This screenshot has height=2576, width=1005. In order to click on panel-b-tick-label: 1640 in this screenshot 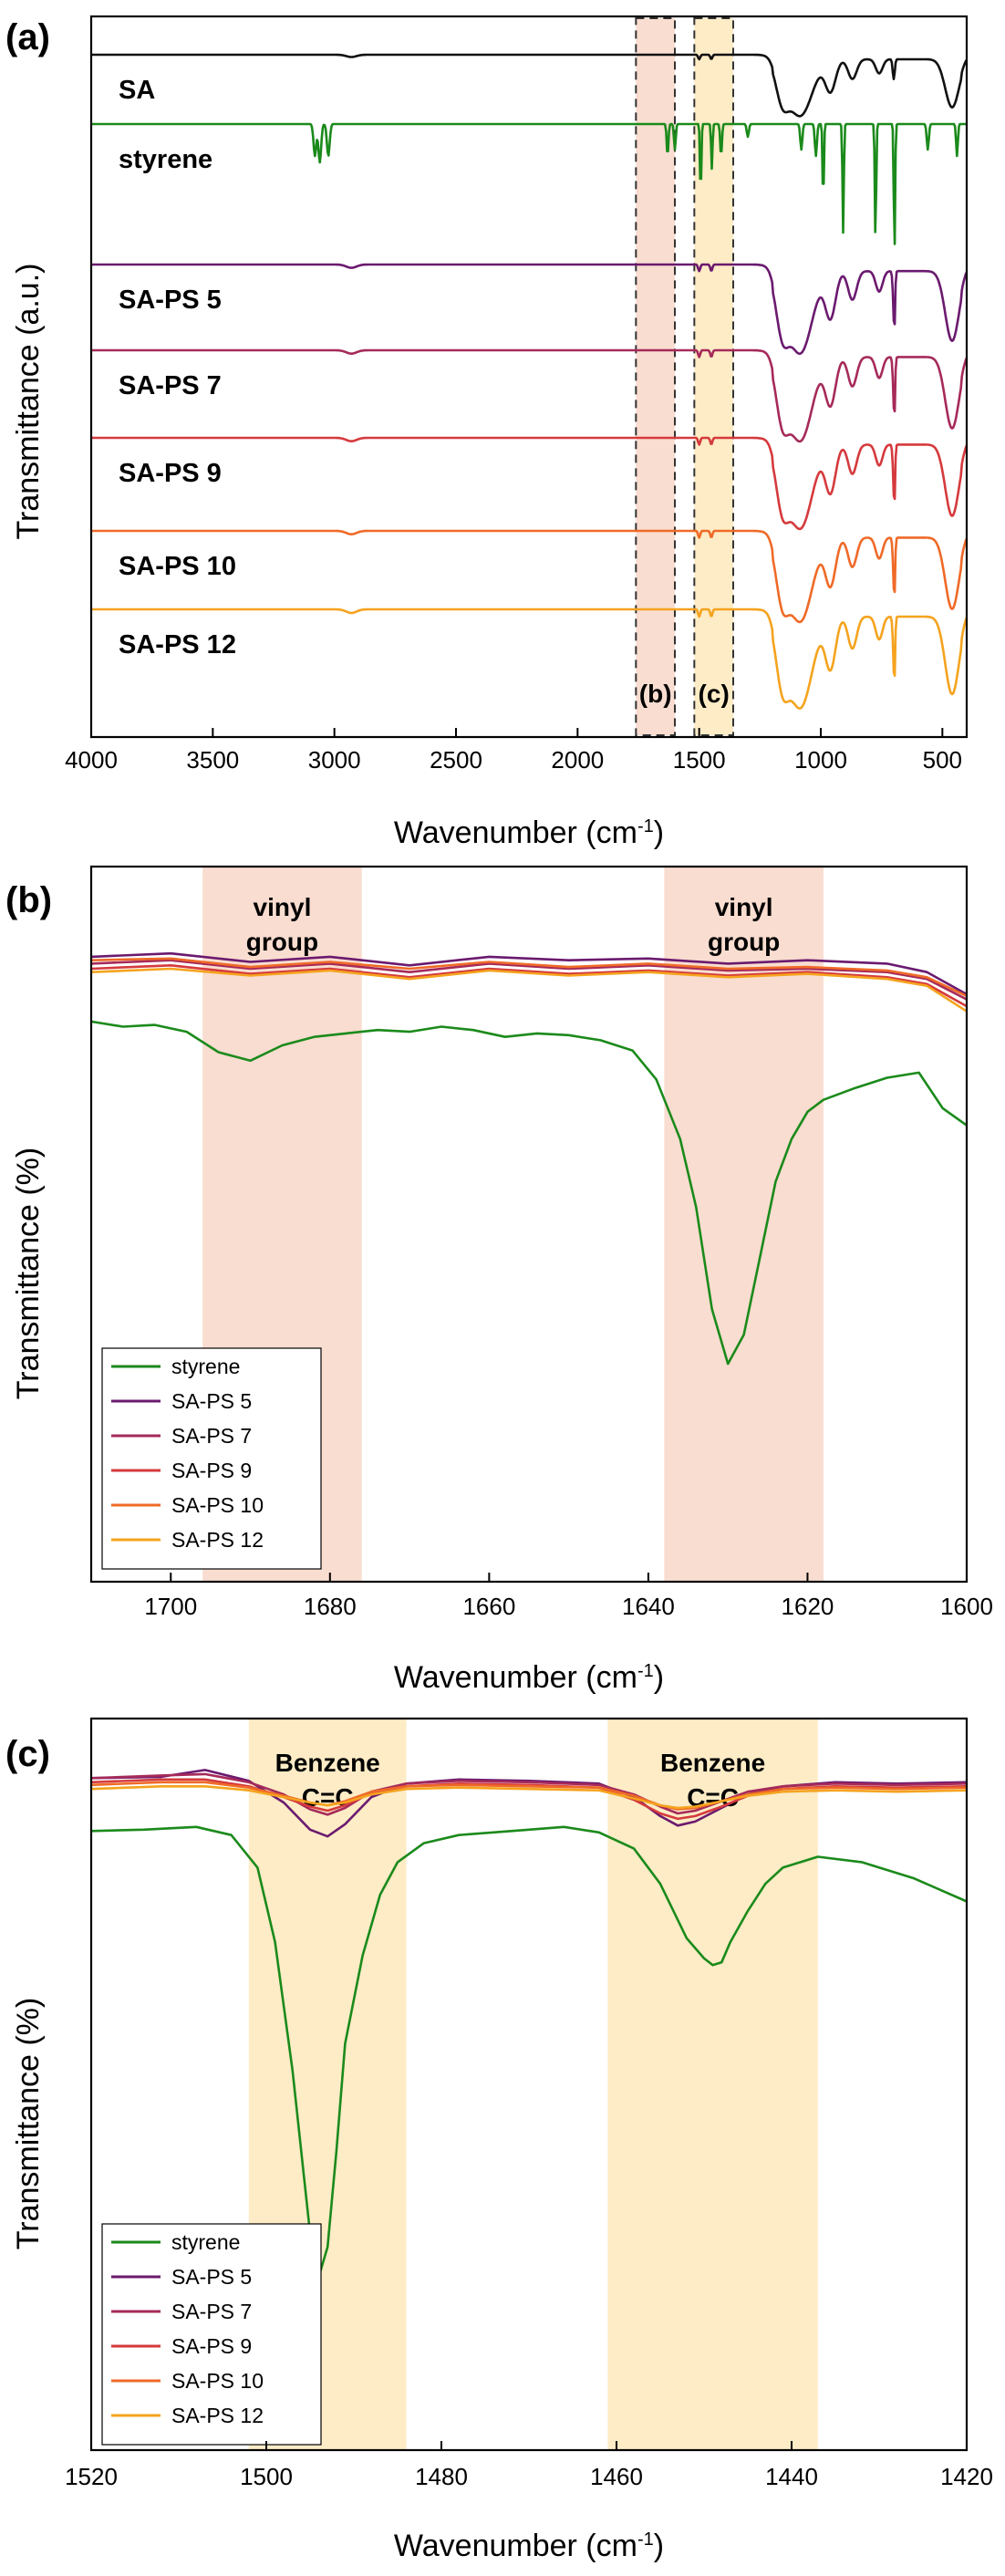, I will do `click(648, 1607)`.